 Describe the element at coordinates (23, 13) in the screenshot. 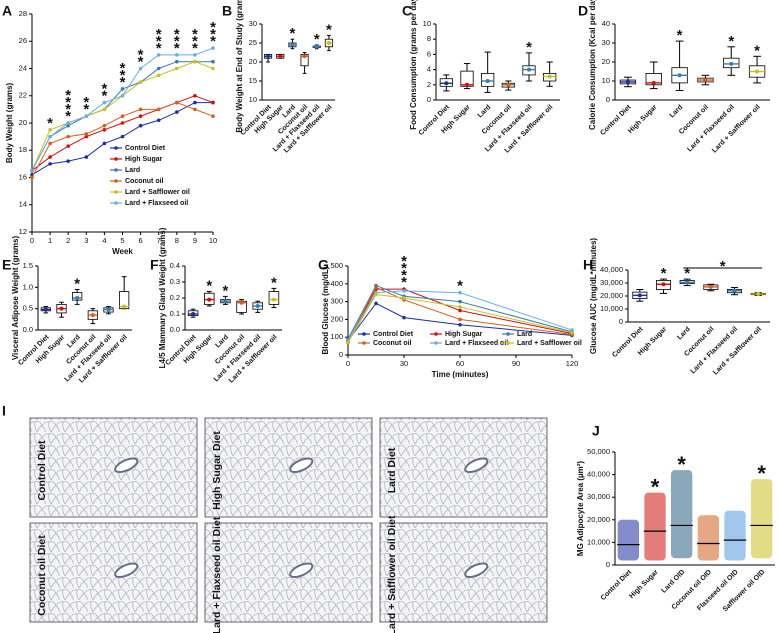

I see `y-tick-label: 28` at that location.